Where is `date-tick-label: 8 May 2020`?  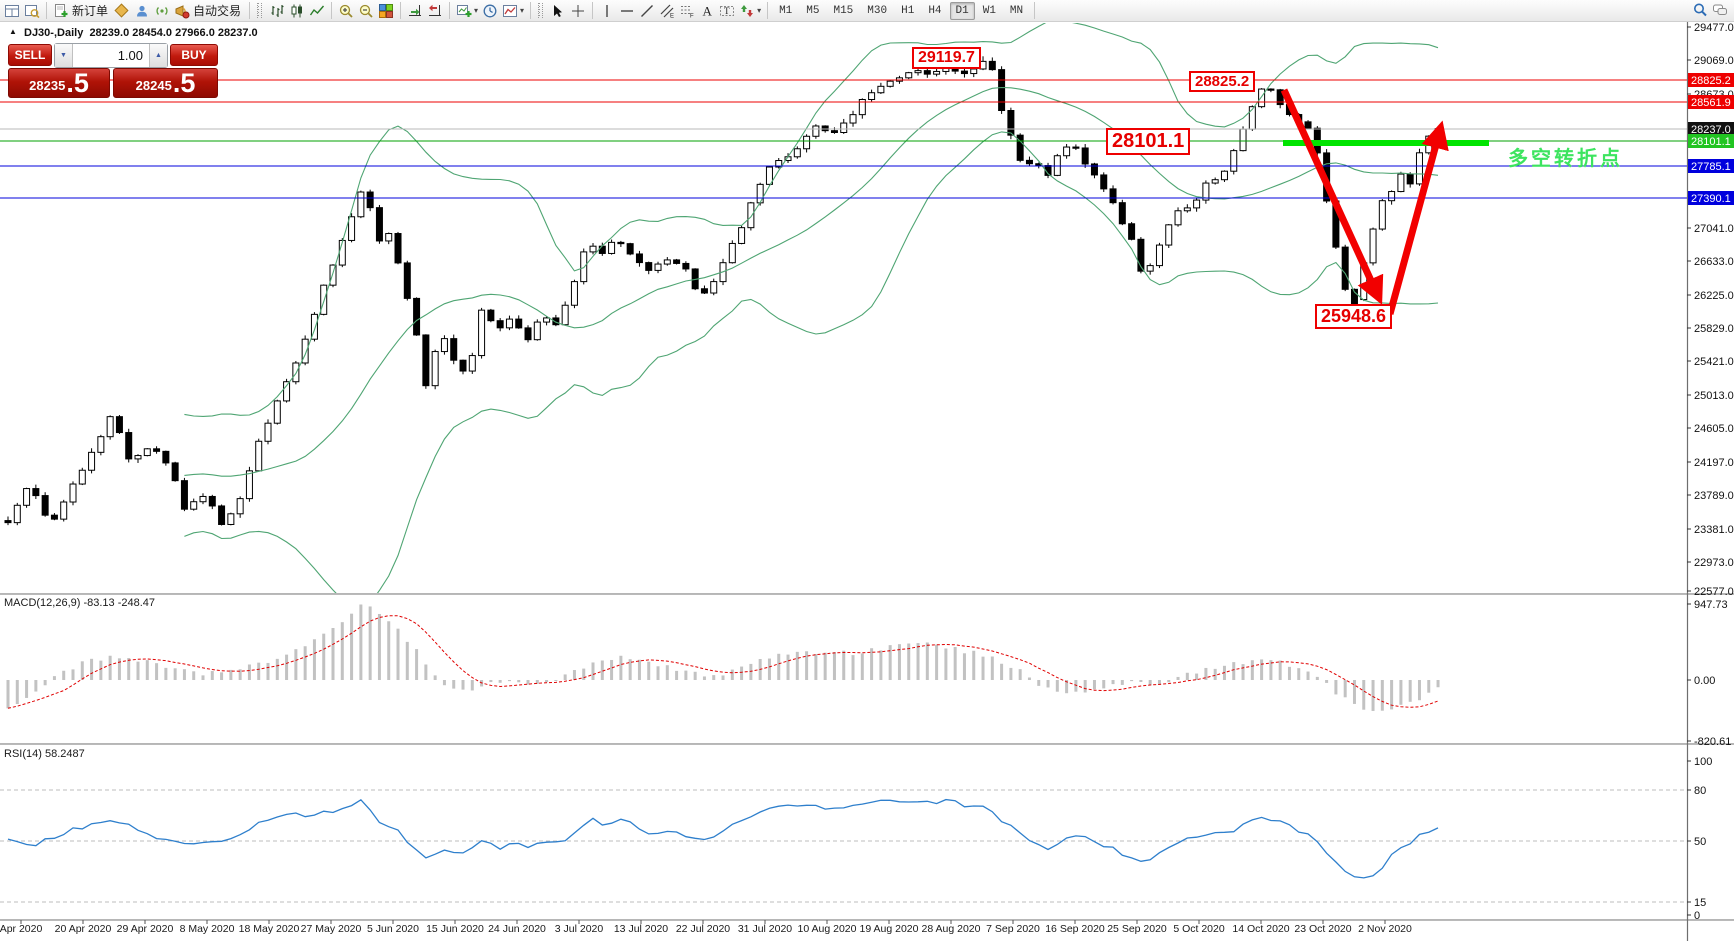 date-tick-label: 8 May 2020 is located at coordinates (207, 929).